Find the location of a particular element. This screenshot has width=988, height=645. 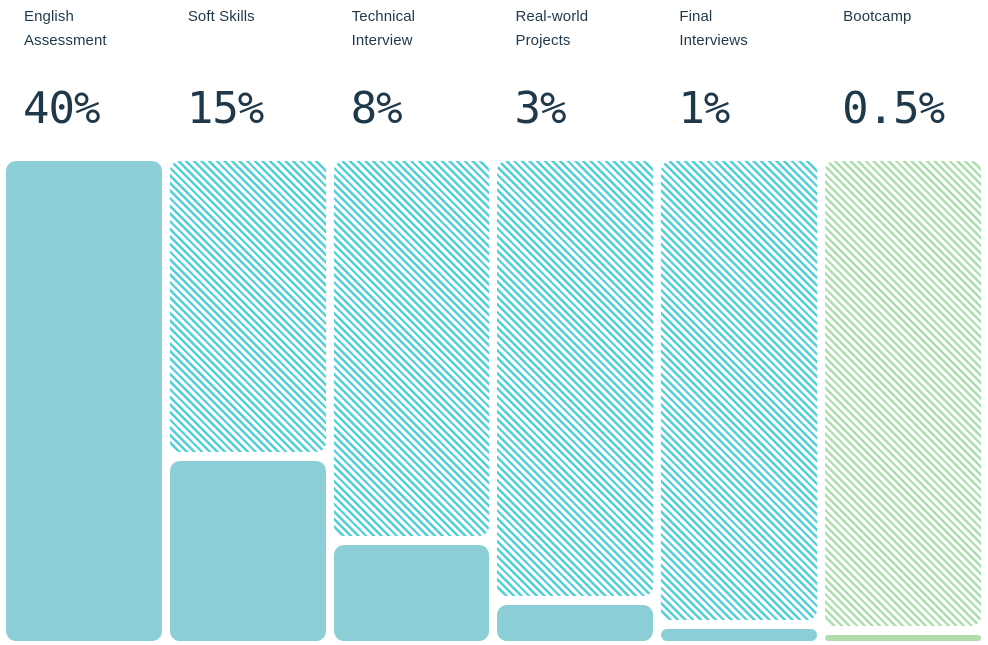

stage-percentage-value: 0.5% is located at coordinates (893, 108).